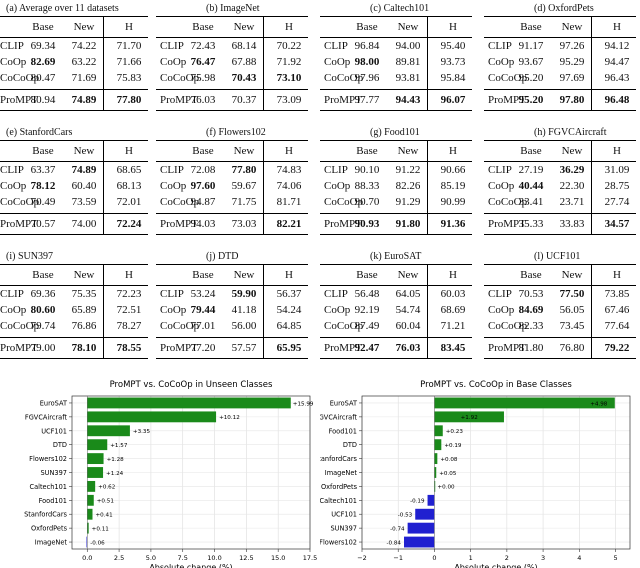  What do you see at coordinates (84, 78) in the screenshot?
I see `new-cell: 71.69` at bounding box center [84, 78].